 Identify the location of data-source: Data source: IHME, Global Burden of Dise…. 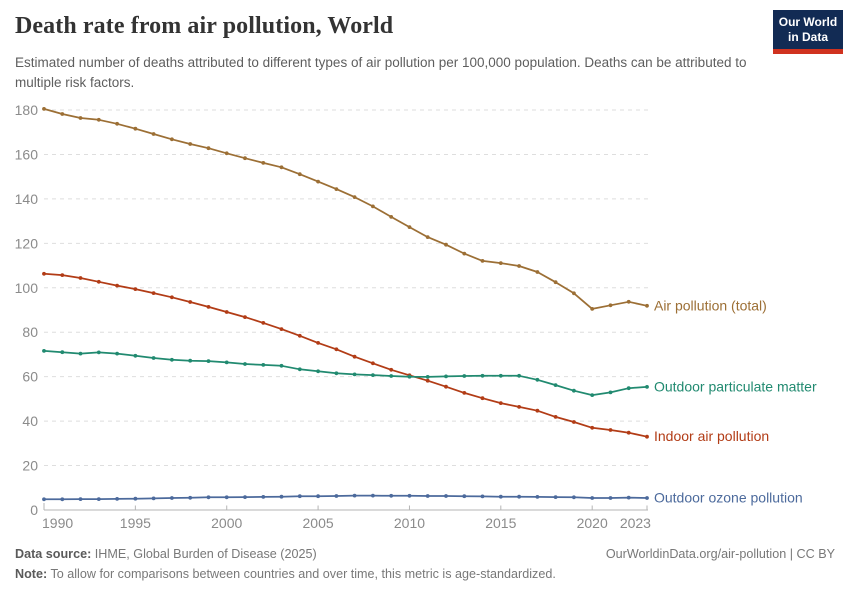
(166, 554).